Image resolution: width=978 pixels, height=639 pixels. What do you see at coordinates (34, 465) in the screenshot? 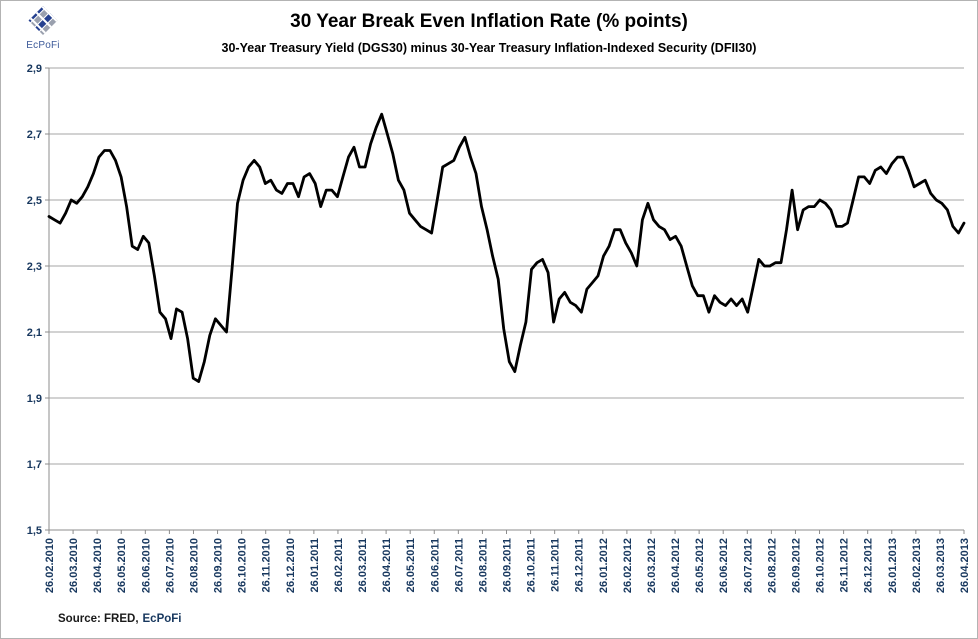
I see `y-axis-tick-label: 1,7` at bounding box center [34, 465].